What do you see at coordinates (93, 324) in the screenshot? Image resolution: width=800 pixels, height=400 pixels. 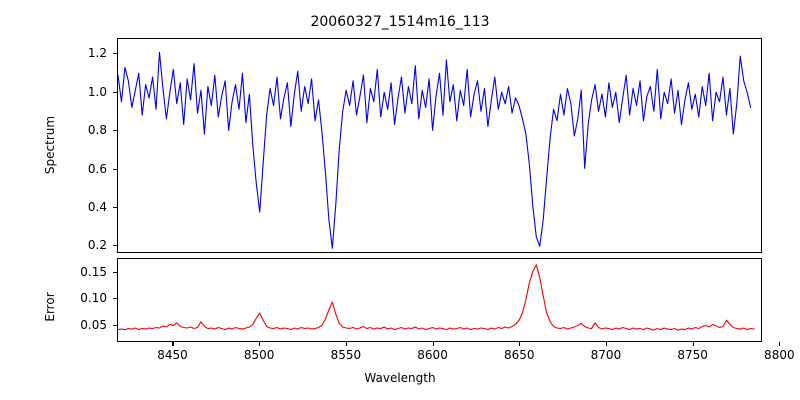 I see `y-tick-label: 0.05` at bounding box center [93, 324].